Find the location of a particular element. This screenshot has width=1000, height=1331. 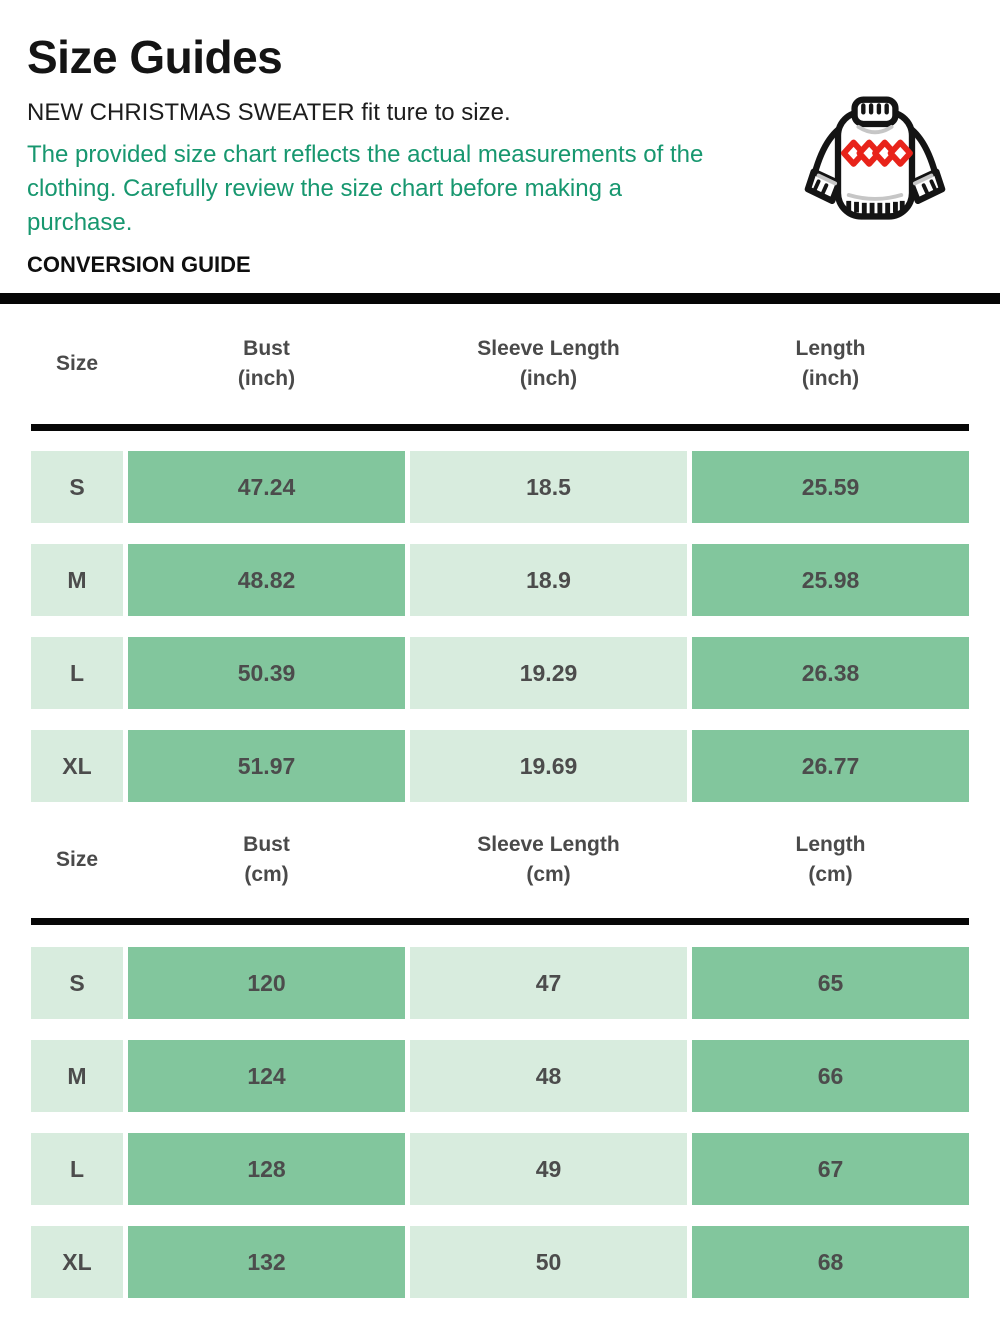

length-value-cell: 25.98 is located at coordinates (830, 580).